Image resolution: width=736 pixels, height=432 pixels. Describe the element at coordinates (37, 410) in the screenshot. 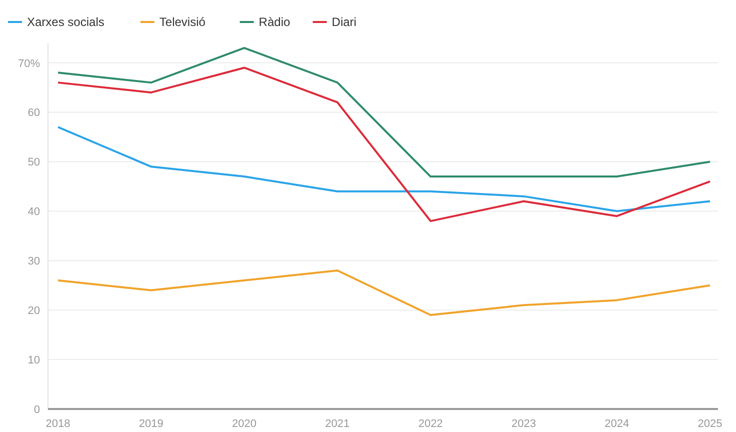

I see `y-tick-label: 0` at that location.